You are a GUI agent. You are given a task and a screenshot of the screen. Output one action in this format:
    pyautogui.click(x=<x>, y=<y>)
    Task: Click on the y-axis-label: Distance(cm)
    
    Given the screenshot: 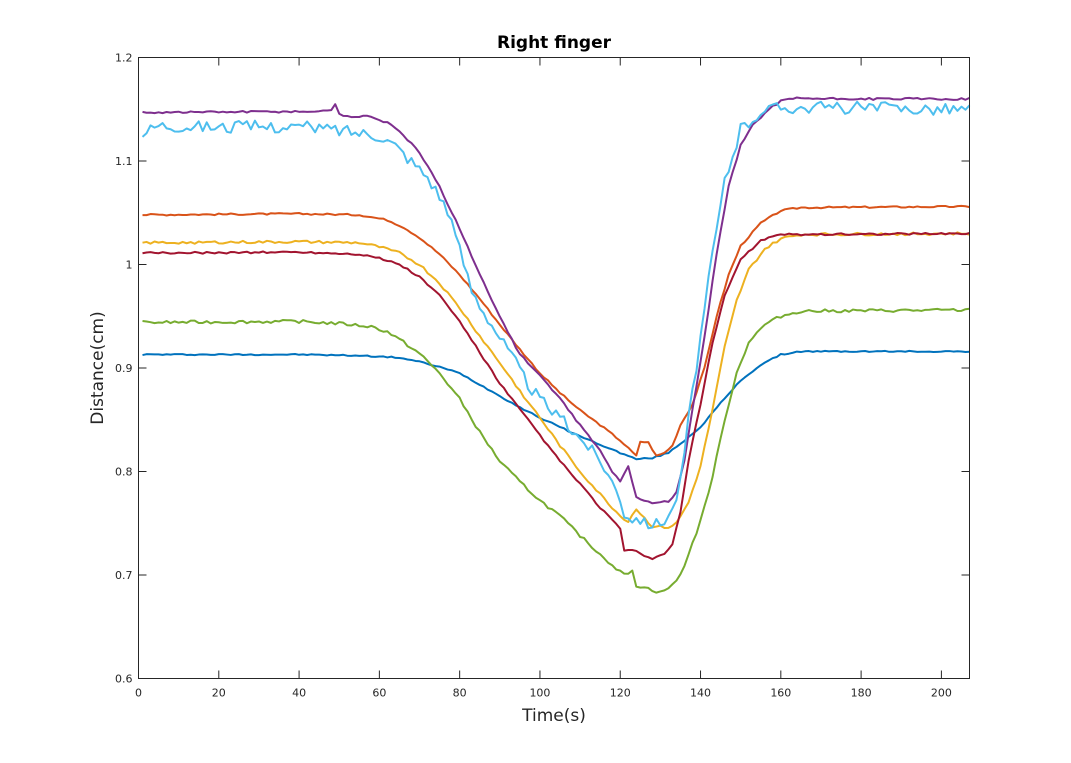 What is the action you would take?
    pyautogui.click(x=98, y=368)
    